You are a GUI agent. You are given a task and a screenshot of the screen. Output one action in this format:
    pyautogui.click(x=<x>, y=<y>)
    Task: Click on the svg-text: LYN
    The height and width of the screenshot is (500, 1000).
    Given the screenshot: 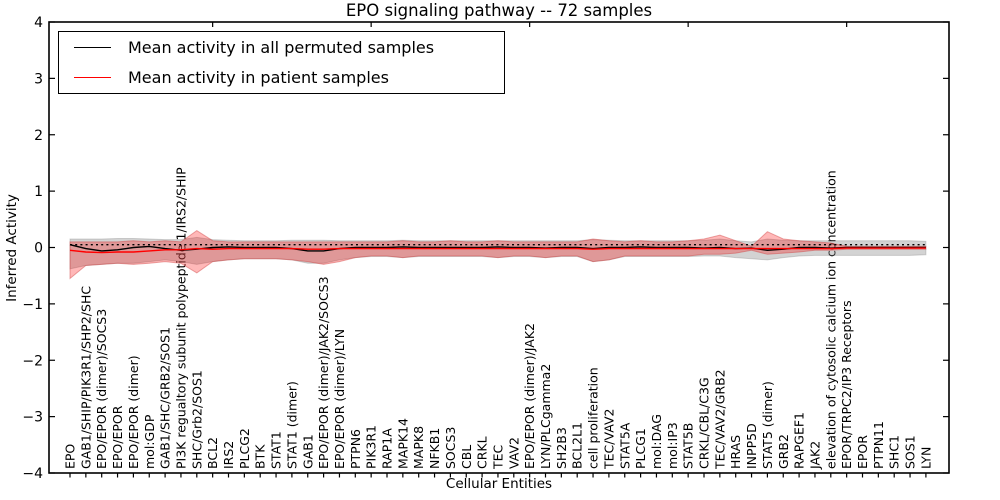 What is the action you would take?
    pyautogui.click(x=925, y=458)
    